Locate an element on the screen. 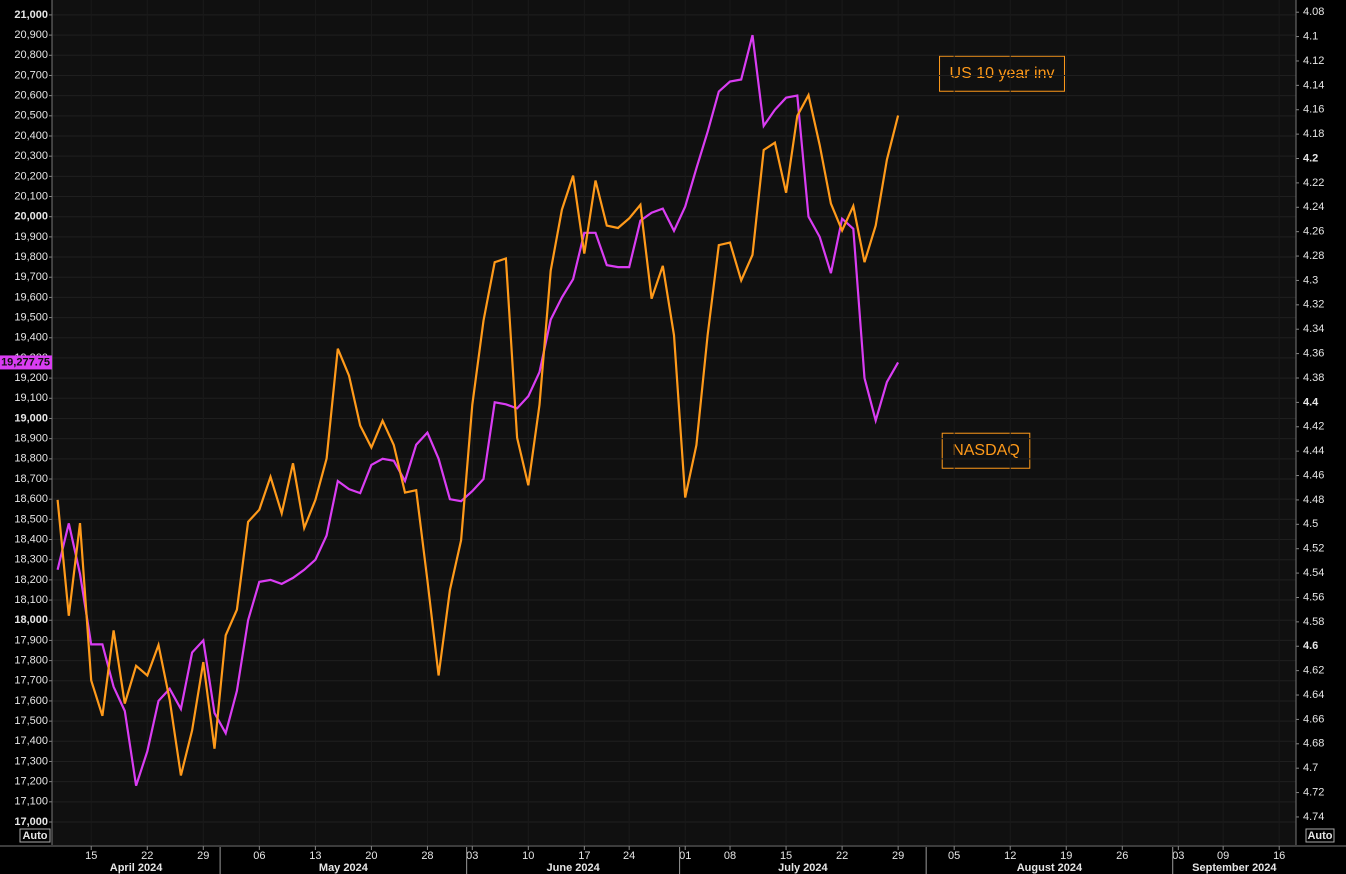 The height and width of the screenshot is (874, 1346). y2-tick-label: 4.74 is located at coordinates (1313, 817).